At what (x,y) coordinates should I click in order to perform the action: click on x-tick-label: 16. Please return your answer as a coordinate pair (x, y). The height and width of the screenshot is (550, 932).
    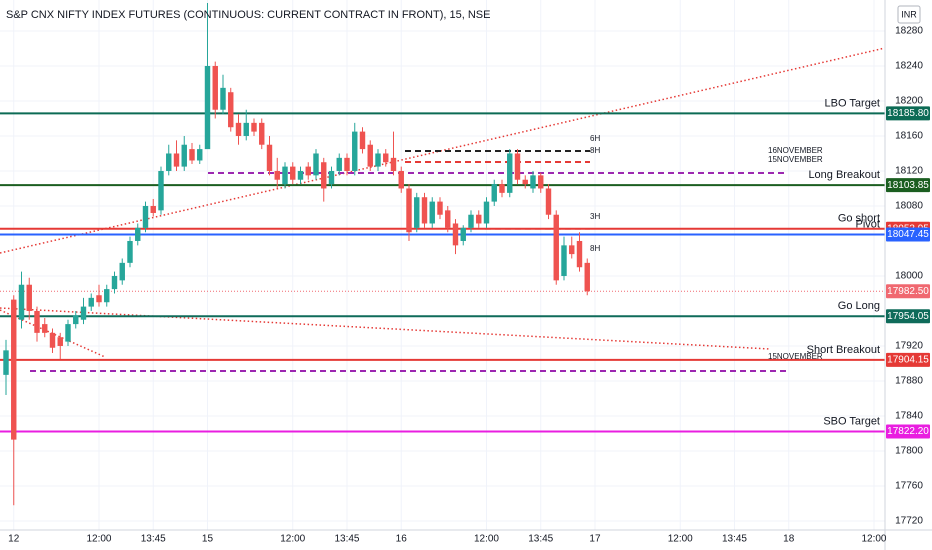
    Looking at the image, I should click on (402, 539).